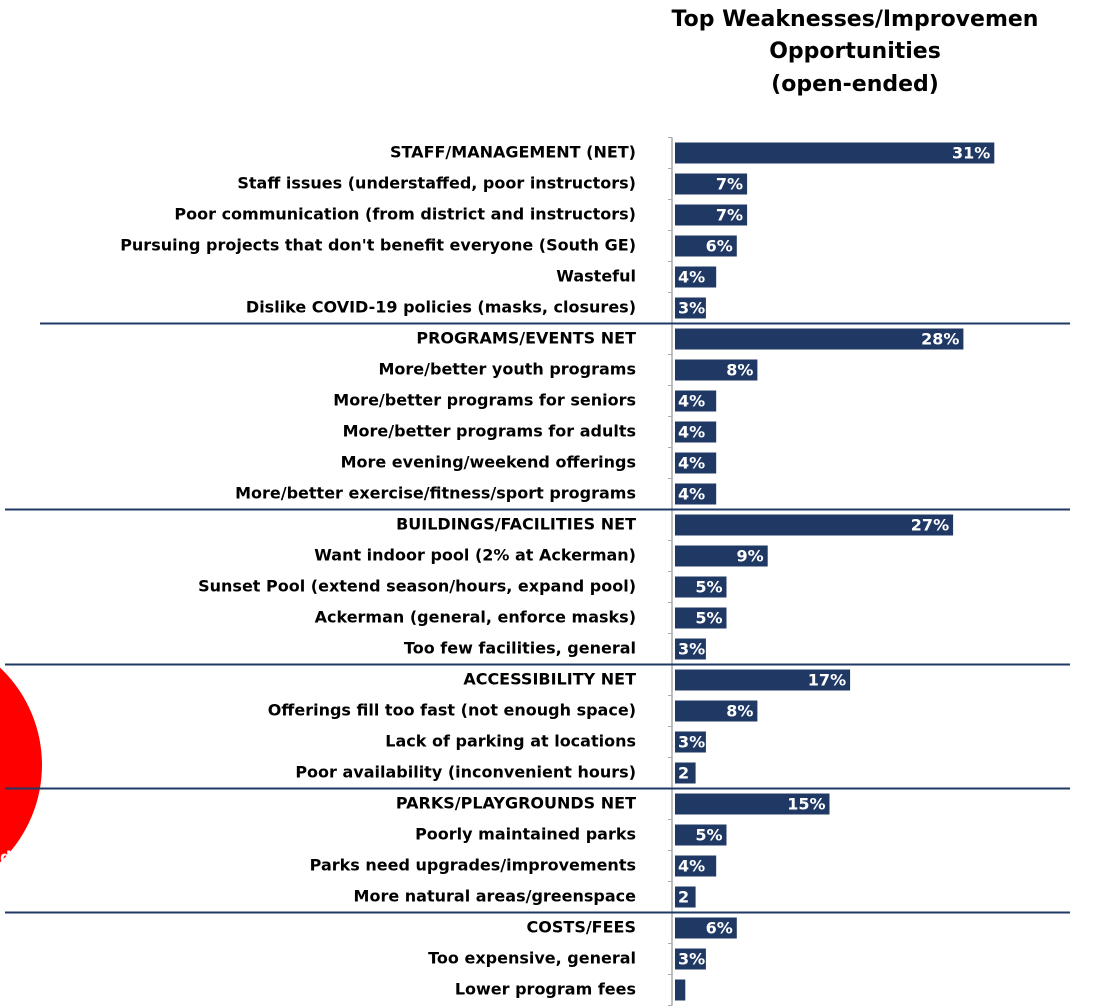 The height and width of the screenshot is (1006, 1096). What do you see at coordinates (596, 276) in the screenshot?
I see `category-label: Wasteful` at bounding box center [596, 276].